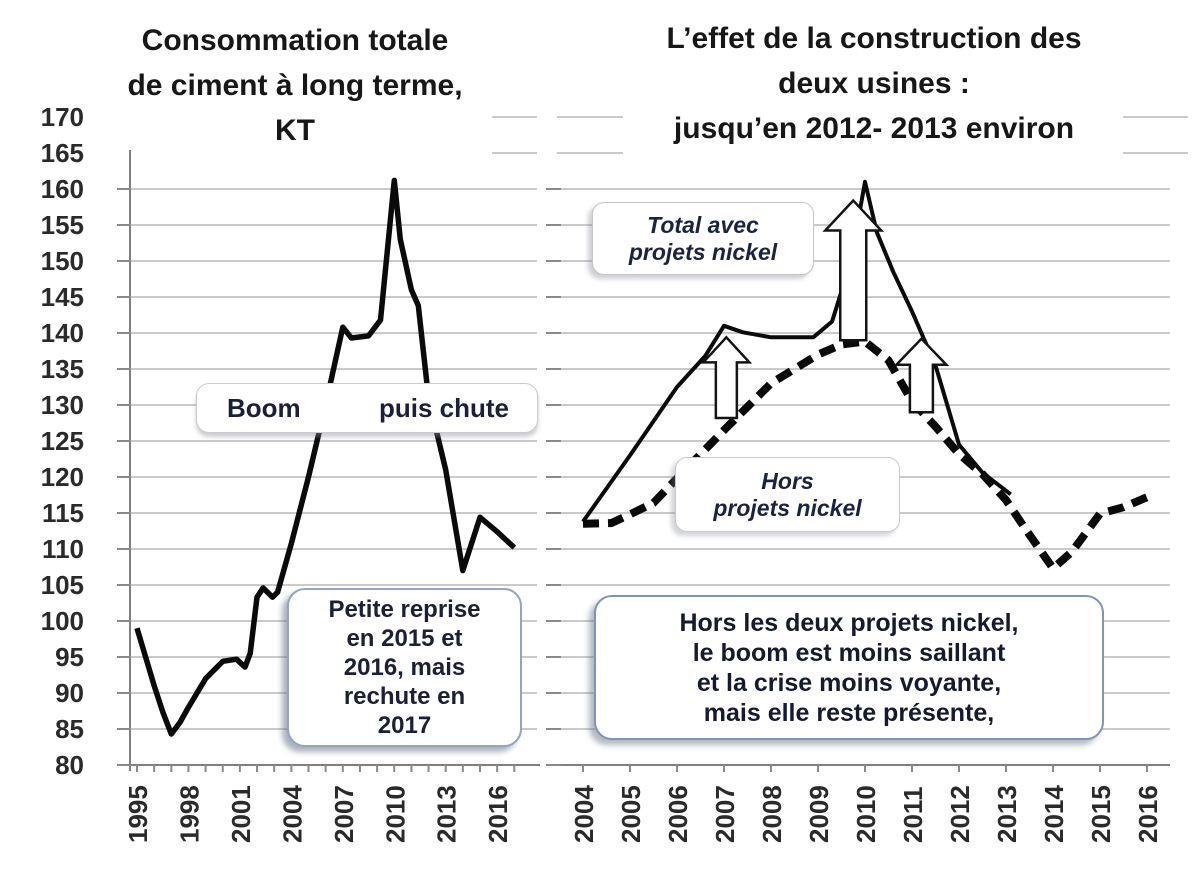  Describe the element at coordinates (1054, 814) in the screenshot. I see `right-x-axis-label: 2014` at that location.